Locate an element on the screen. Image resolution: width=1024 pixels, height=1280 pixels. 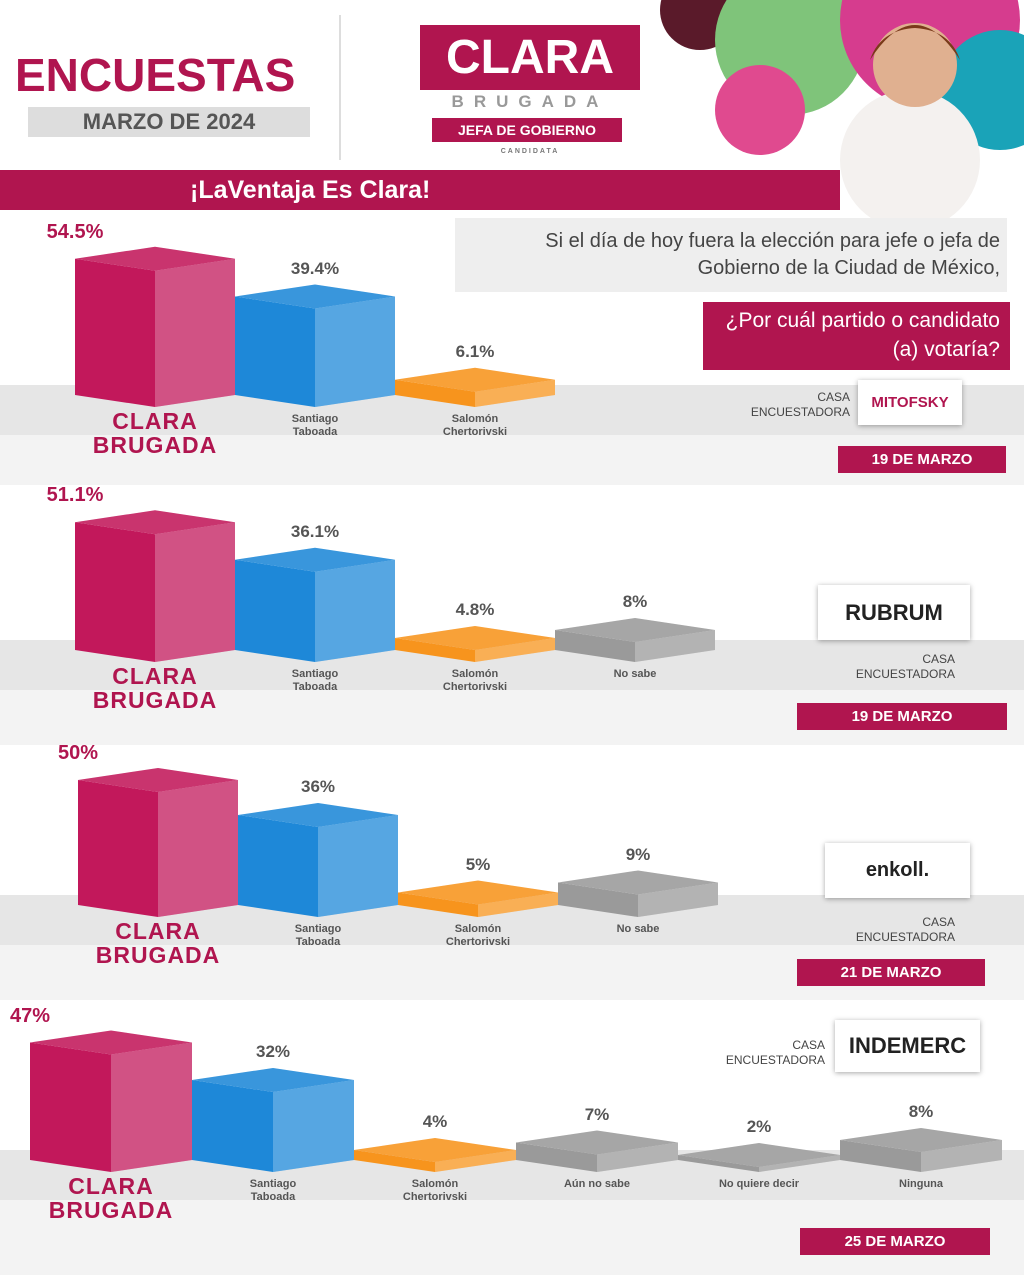
value-label: 6.1% is located at coordinates (475, 351).